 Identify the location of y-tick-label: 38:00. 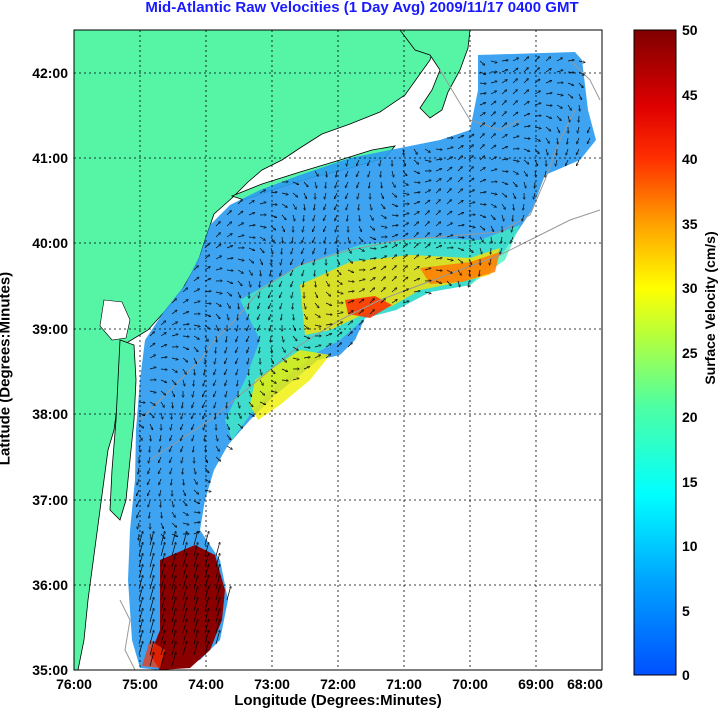
(50, 414).